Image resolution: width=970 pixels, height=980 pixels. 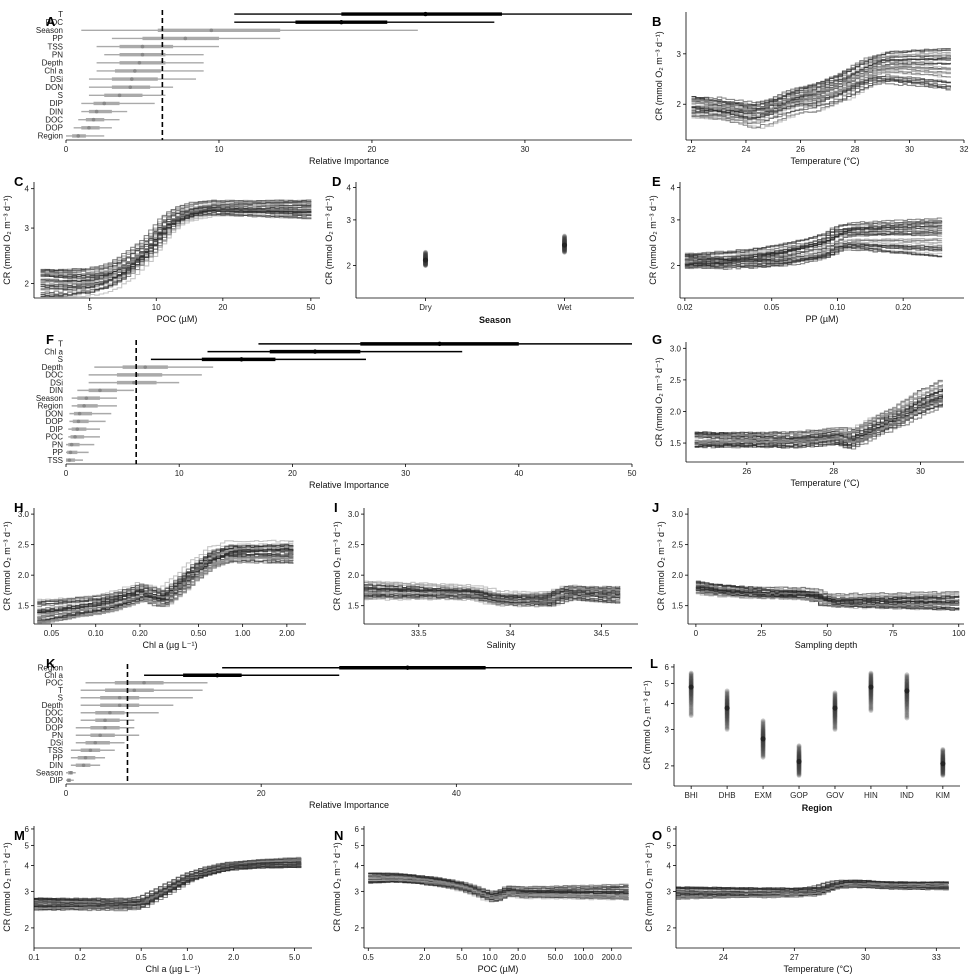 I want to click on x-tick-label: 5, so click(x=89, y=307).